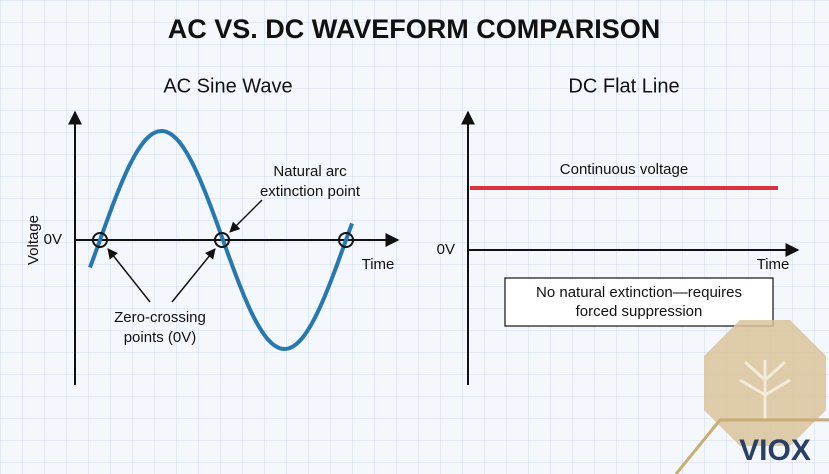 This screenshot has height=474, width=829. Describe the element at coordinates (310, 171) in the screenshot. I see `annotation: Natural arc` at that location.